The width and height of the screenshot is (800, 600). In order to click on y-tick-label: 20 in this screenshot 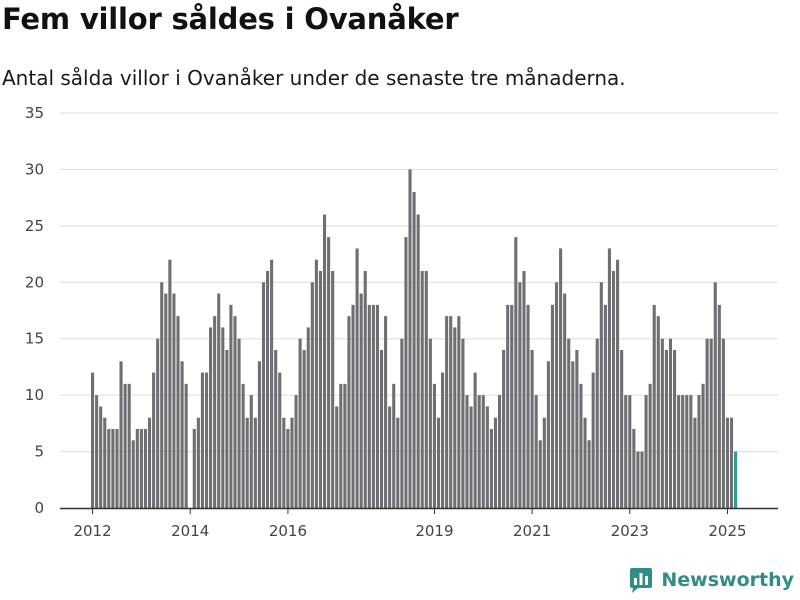, I will do `click(34, 282)`.